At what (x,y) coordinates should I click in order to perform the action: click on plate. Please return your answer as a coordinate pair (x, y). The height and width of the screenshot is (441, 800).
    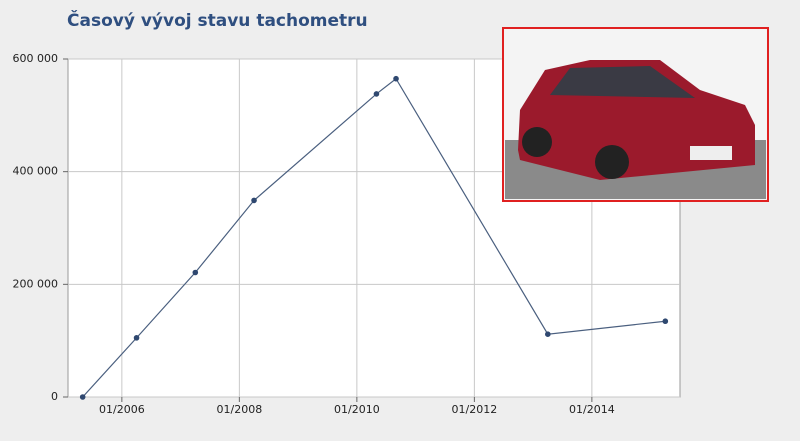
    Looking at the image, I should click on (711, 153).